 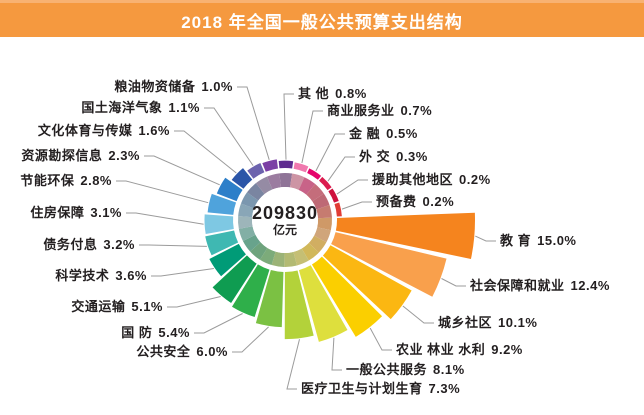 I want to click on segment-percent: 12.4%, so click(x=590, y=285).